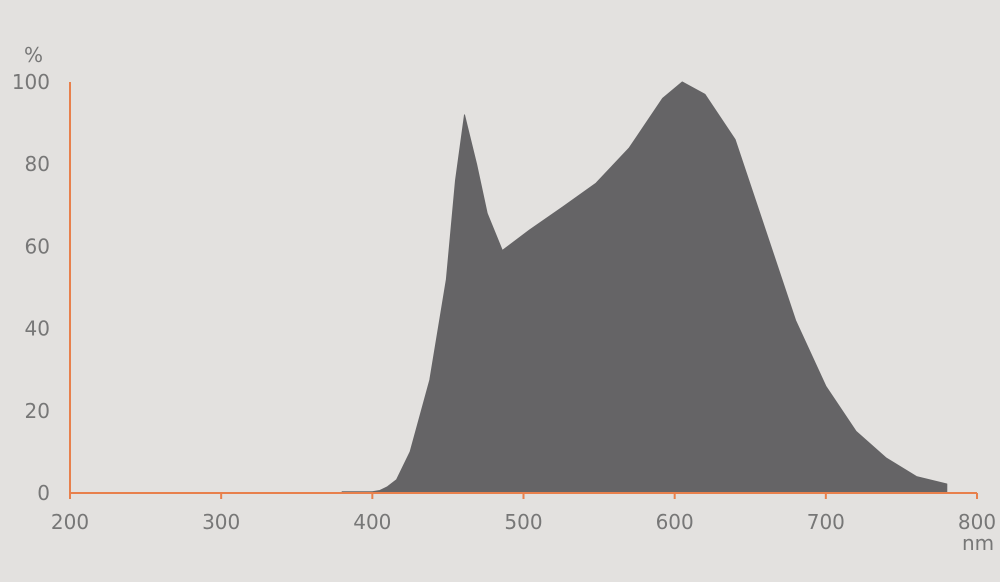 The image size is (1000, 582). Describe the element at coordinates (221, 522) in the screenshot. I see `x-tick-label: 300` at that location.